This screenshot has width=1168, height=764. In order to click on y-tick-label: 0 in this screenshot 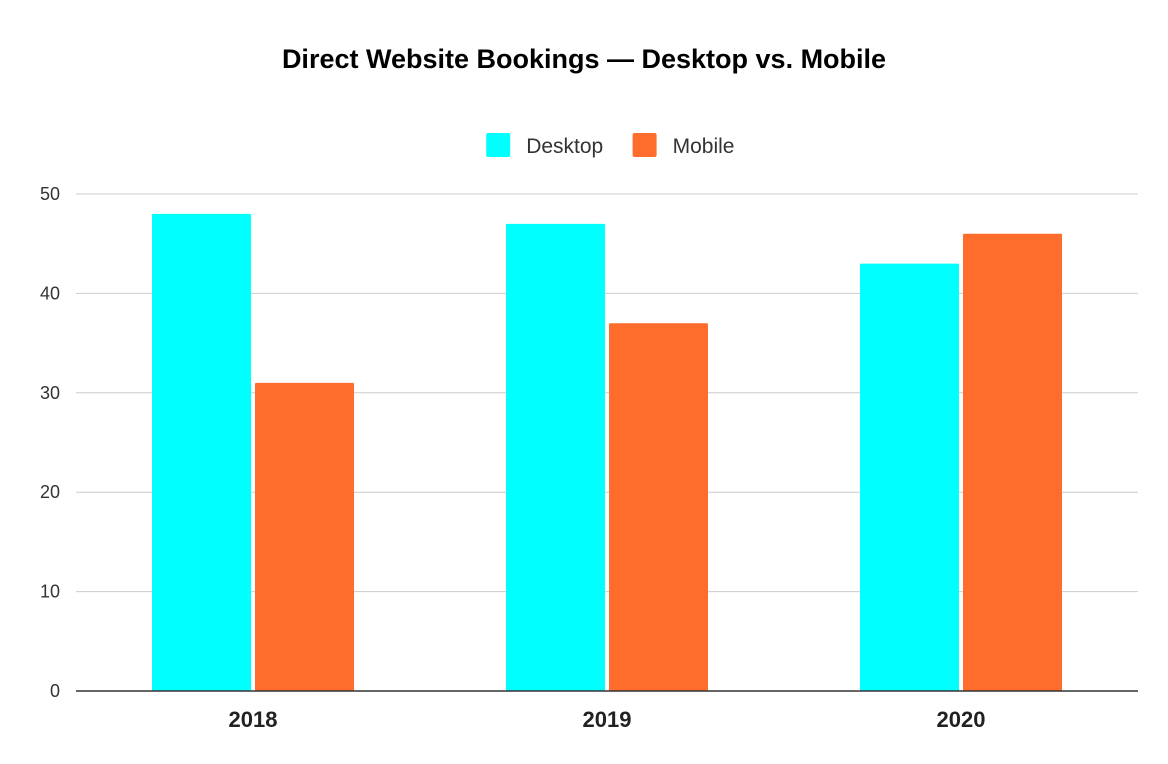, I will do `click(55, 691)`.